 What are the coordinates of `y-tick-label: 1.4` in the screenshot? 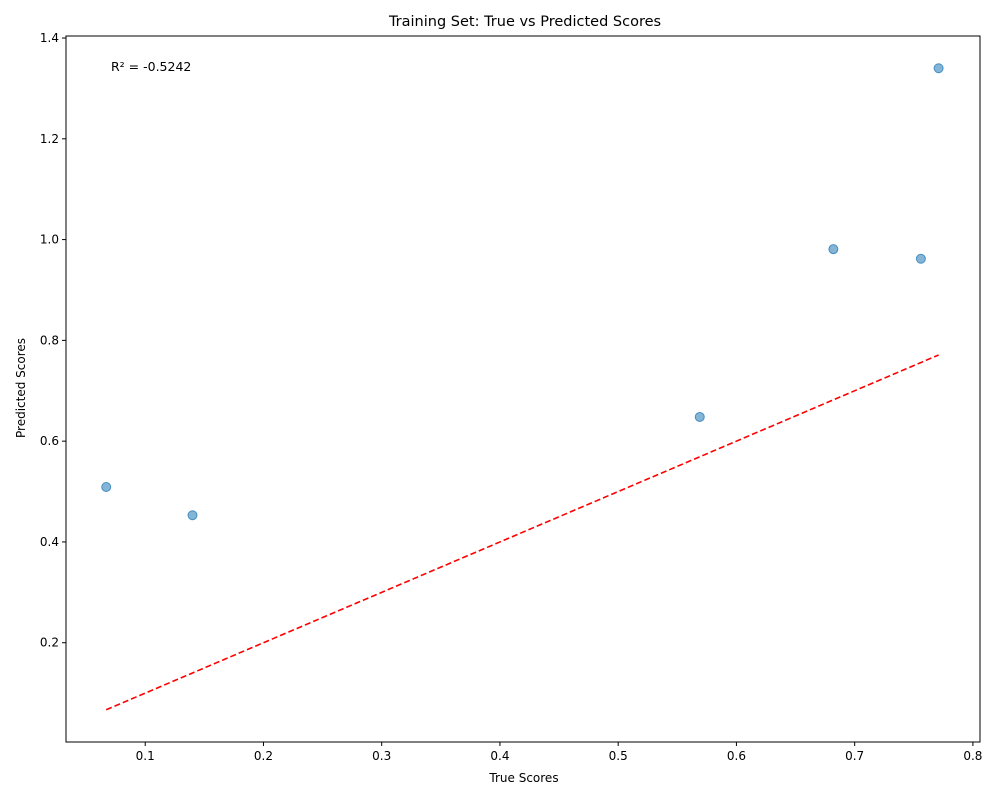 It's located at (49, 38).